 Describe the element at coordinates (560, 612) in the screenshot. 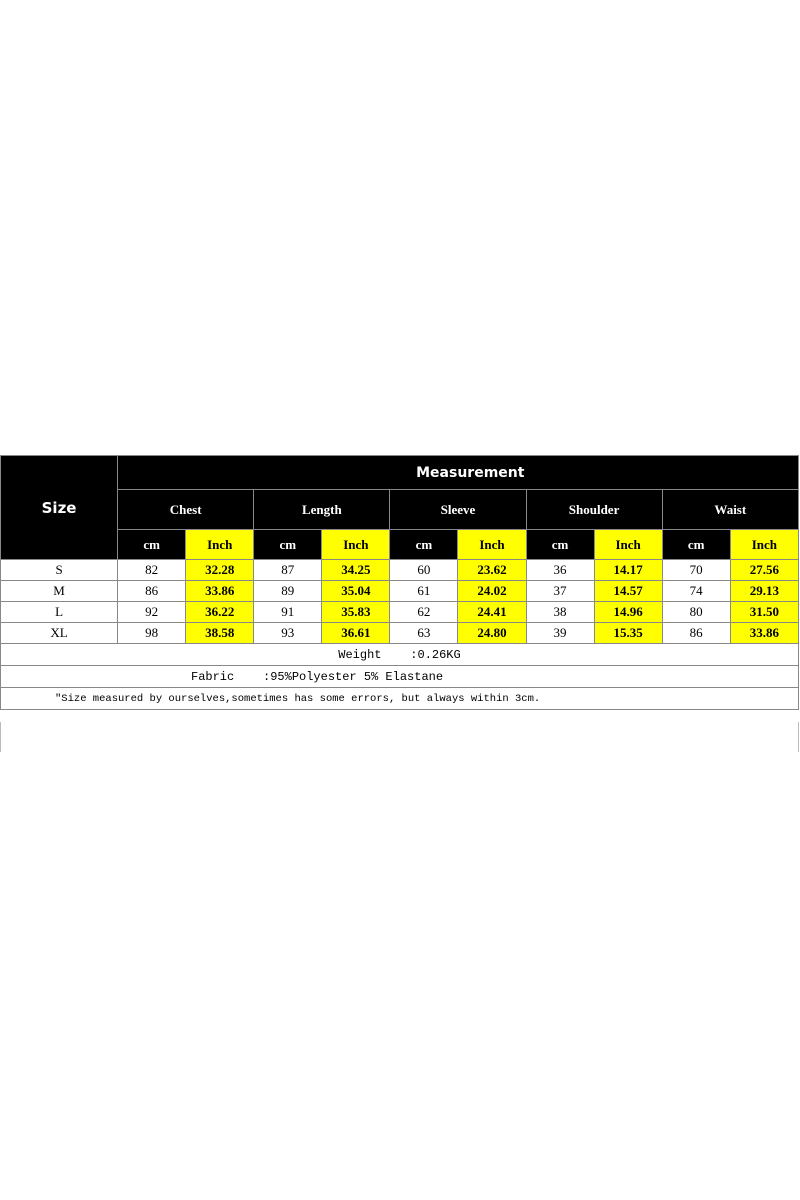

I see `cm-cell: 38` at that location.